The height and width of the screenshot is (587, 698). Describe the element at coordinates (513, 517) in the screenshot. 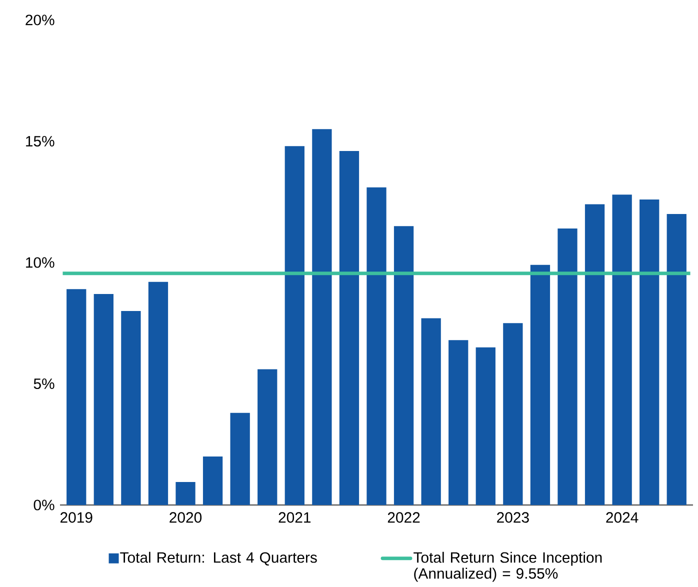

I see `x-tick-label: 2023` at that location.